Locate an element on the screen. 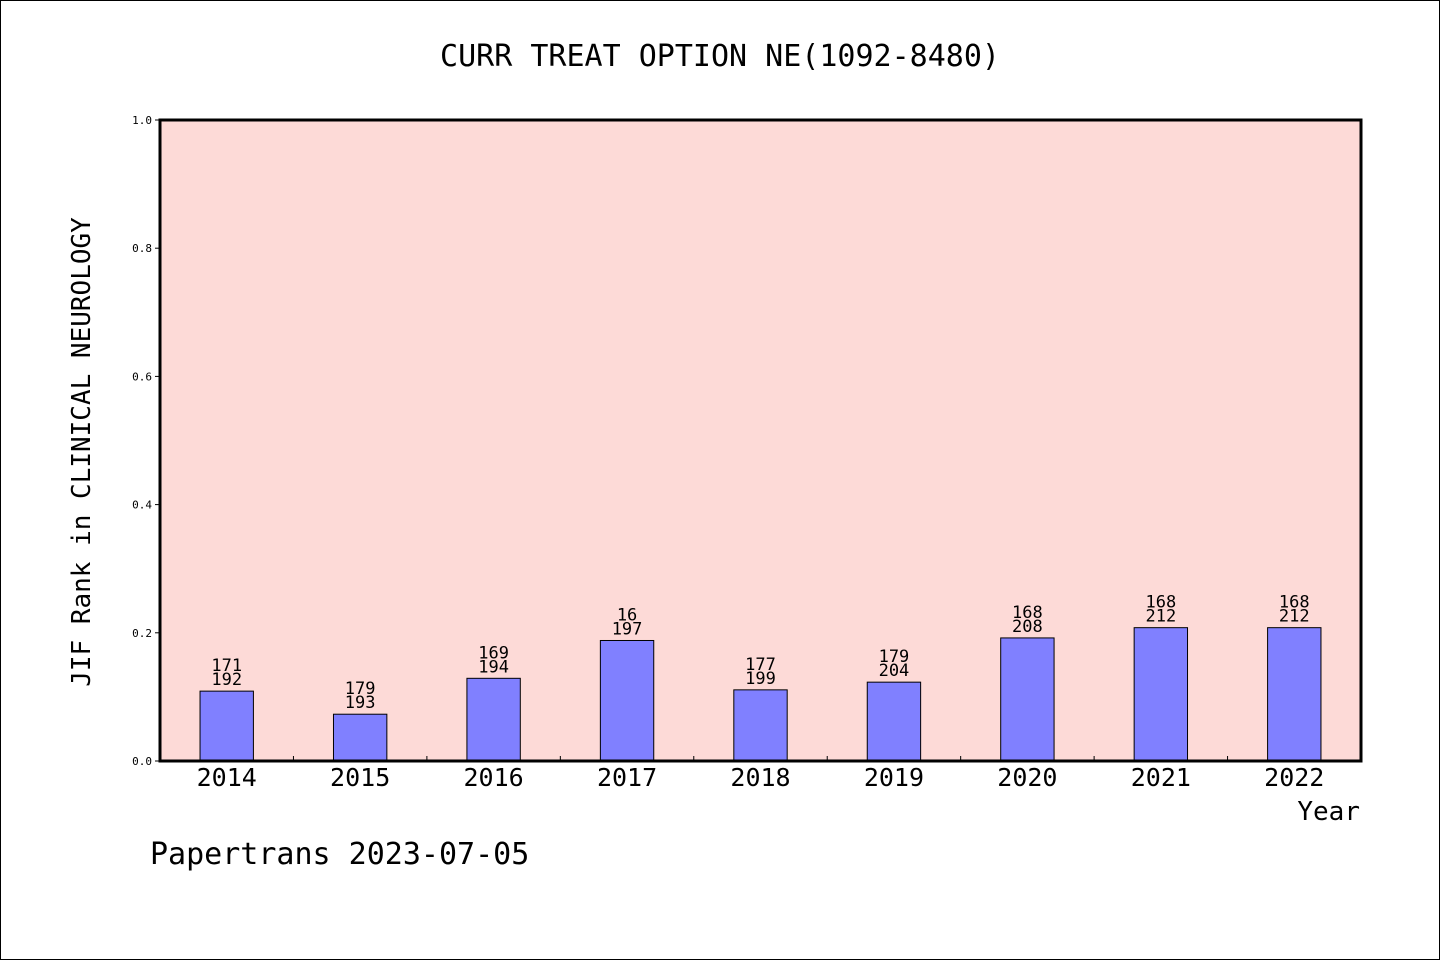 The width and height of the screenshot is (1440, 960). bar-label-total-2020: 208 is located at coordinates (1027, 627).